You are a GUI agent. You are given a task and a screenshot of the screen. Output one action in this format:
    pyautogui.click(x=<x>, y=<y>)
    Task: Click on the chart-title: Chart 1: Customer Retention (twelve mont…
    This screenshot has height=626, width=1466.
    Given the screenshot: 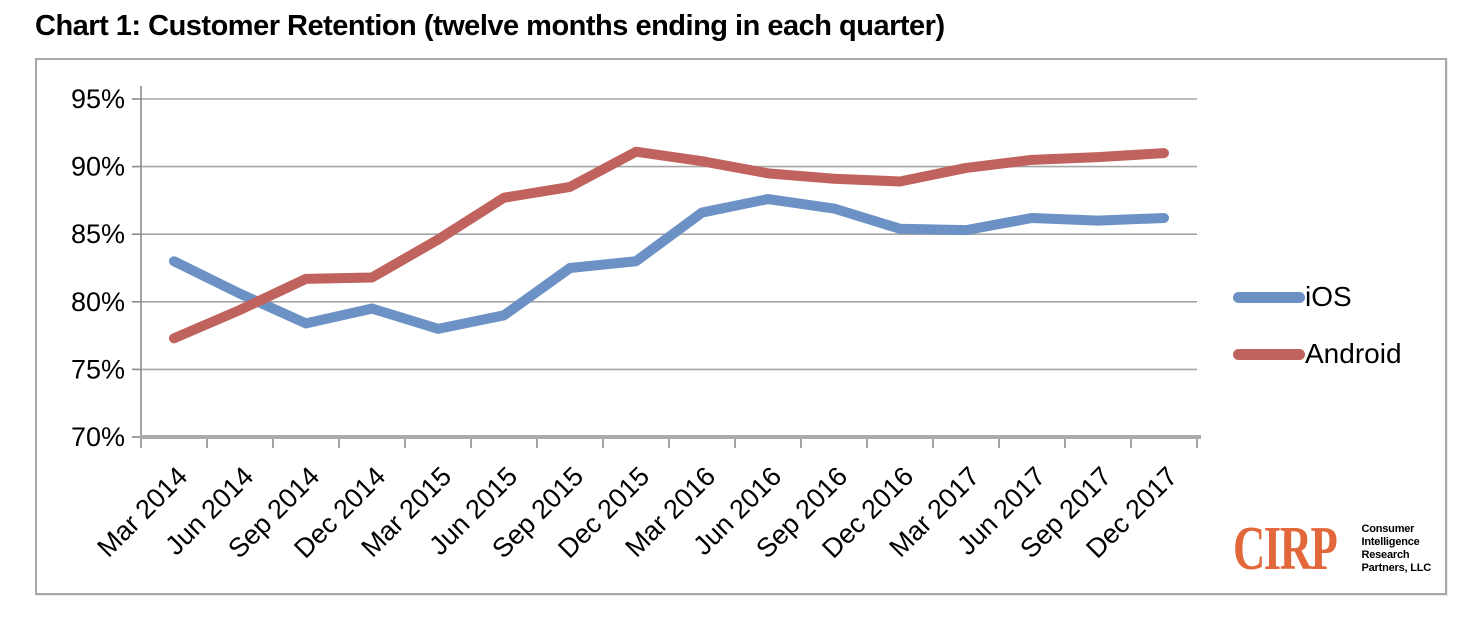 What is the action you would take?
    pyautogui.click(x=490, y=26)
    